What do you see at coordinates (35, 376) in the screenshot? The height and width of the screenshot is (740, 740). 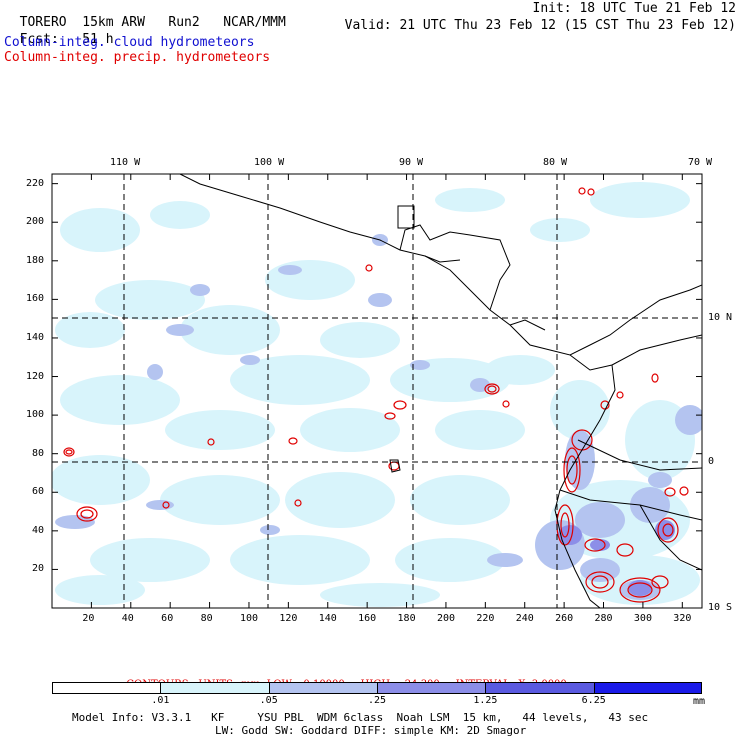 I see `y-tick-label: 120` at bounding box center [35, 376].